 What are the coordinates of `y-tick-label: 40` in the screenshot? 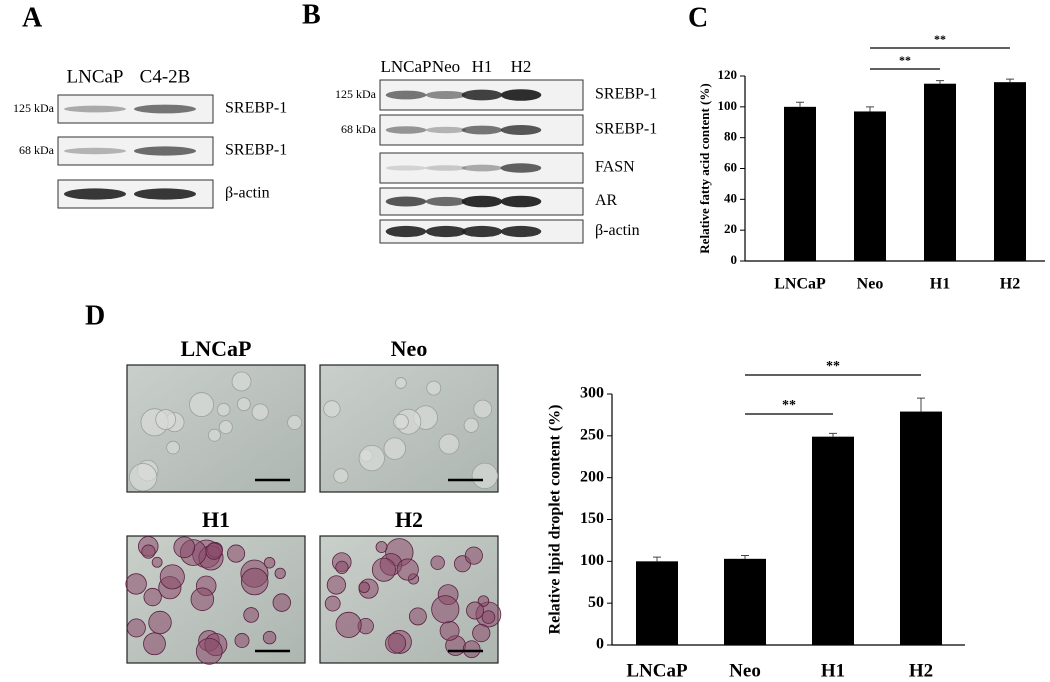 It's located at (730, 197).